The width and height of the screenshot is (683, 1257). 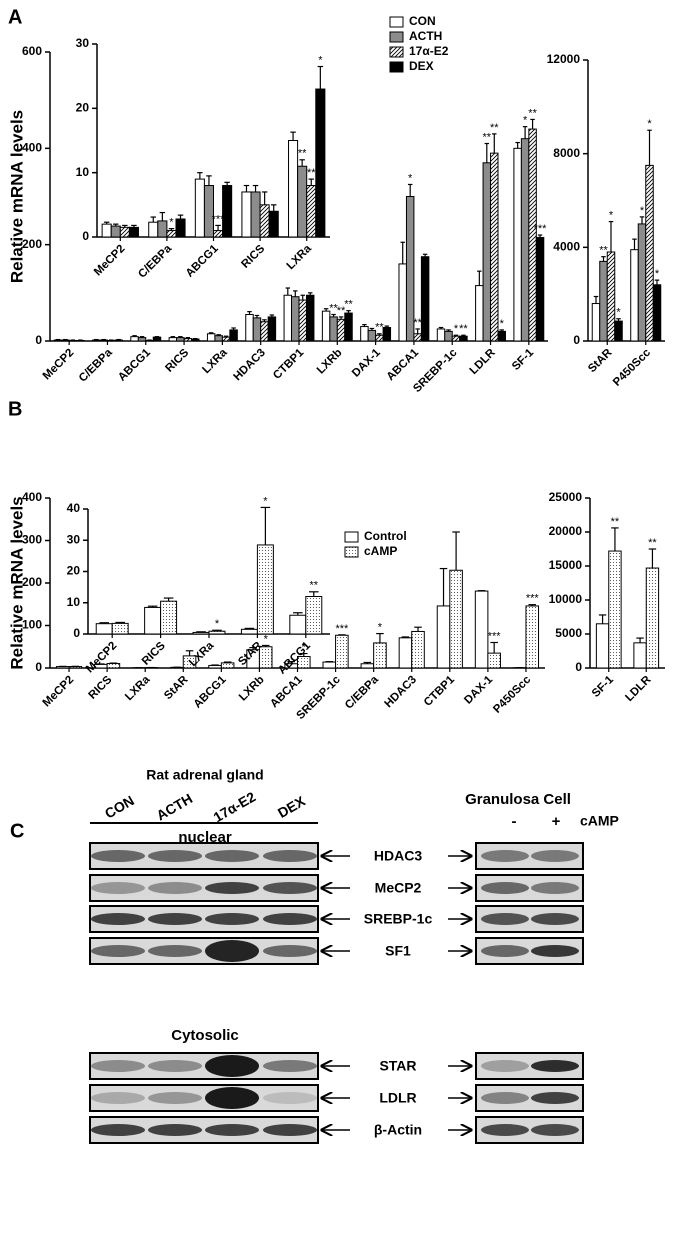 What do you see at coordinates (15, 17) in the screenshot?
I see `panel-label: A` at bounding box center [15, 17].